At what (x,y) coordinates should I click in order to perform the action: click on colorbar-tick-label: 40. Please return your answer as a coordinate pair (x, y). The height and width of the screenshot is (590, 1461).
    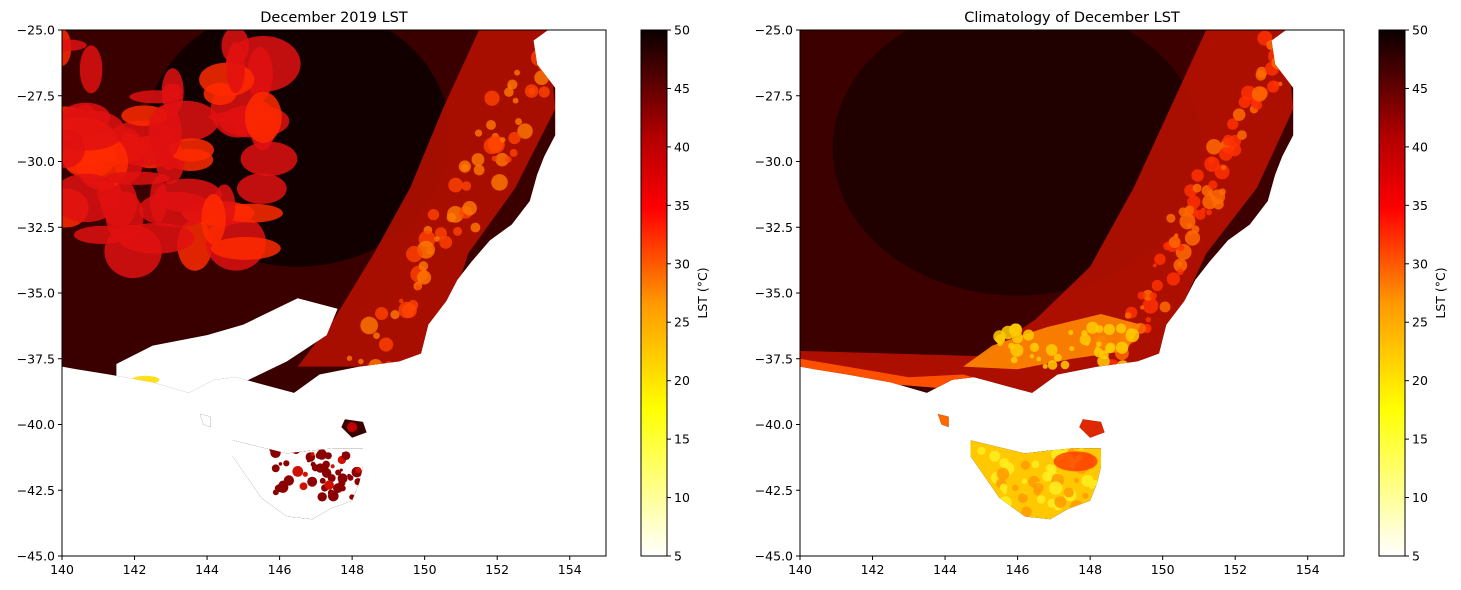
    Looking at the image, I should click on (682, 146).